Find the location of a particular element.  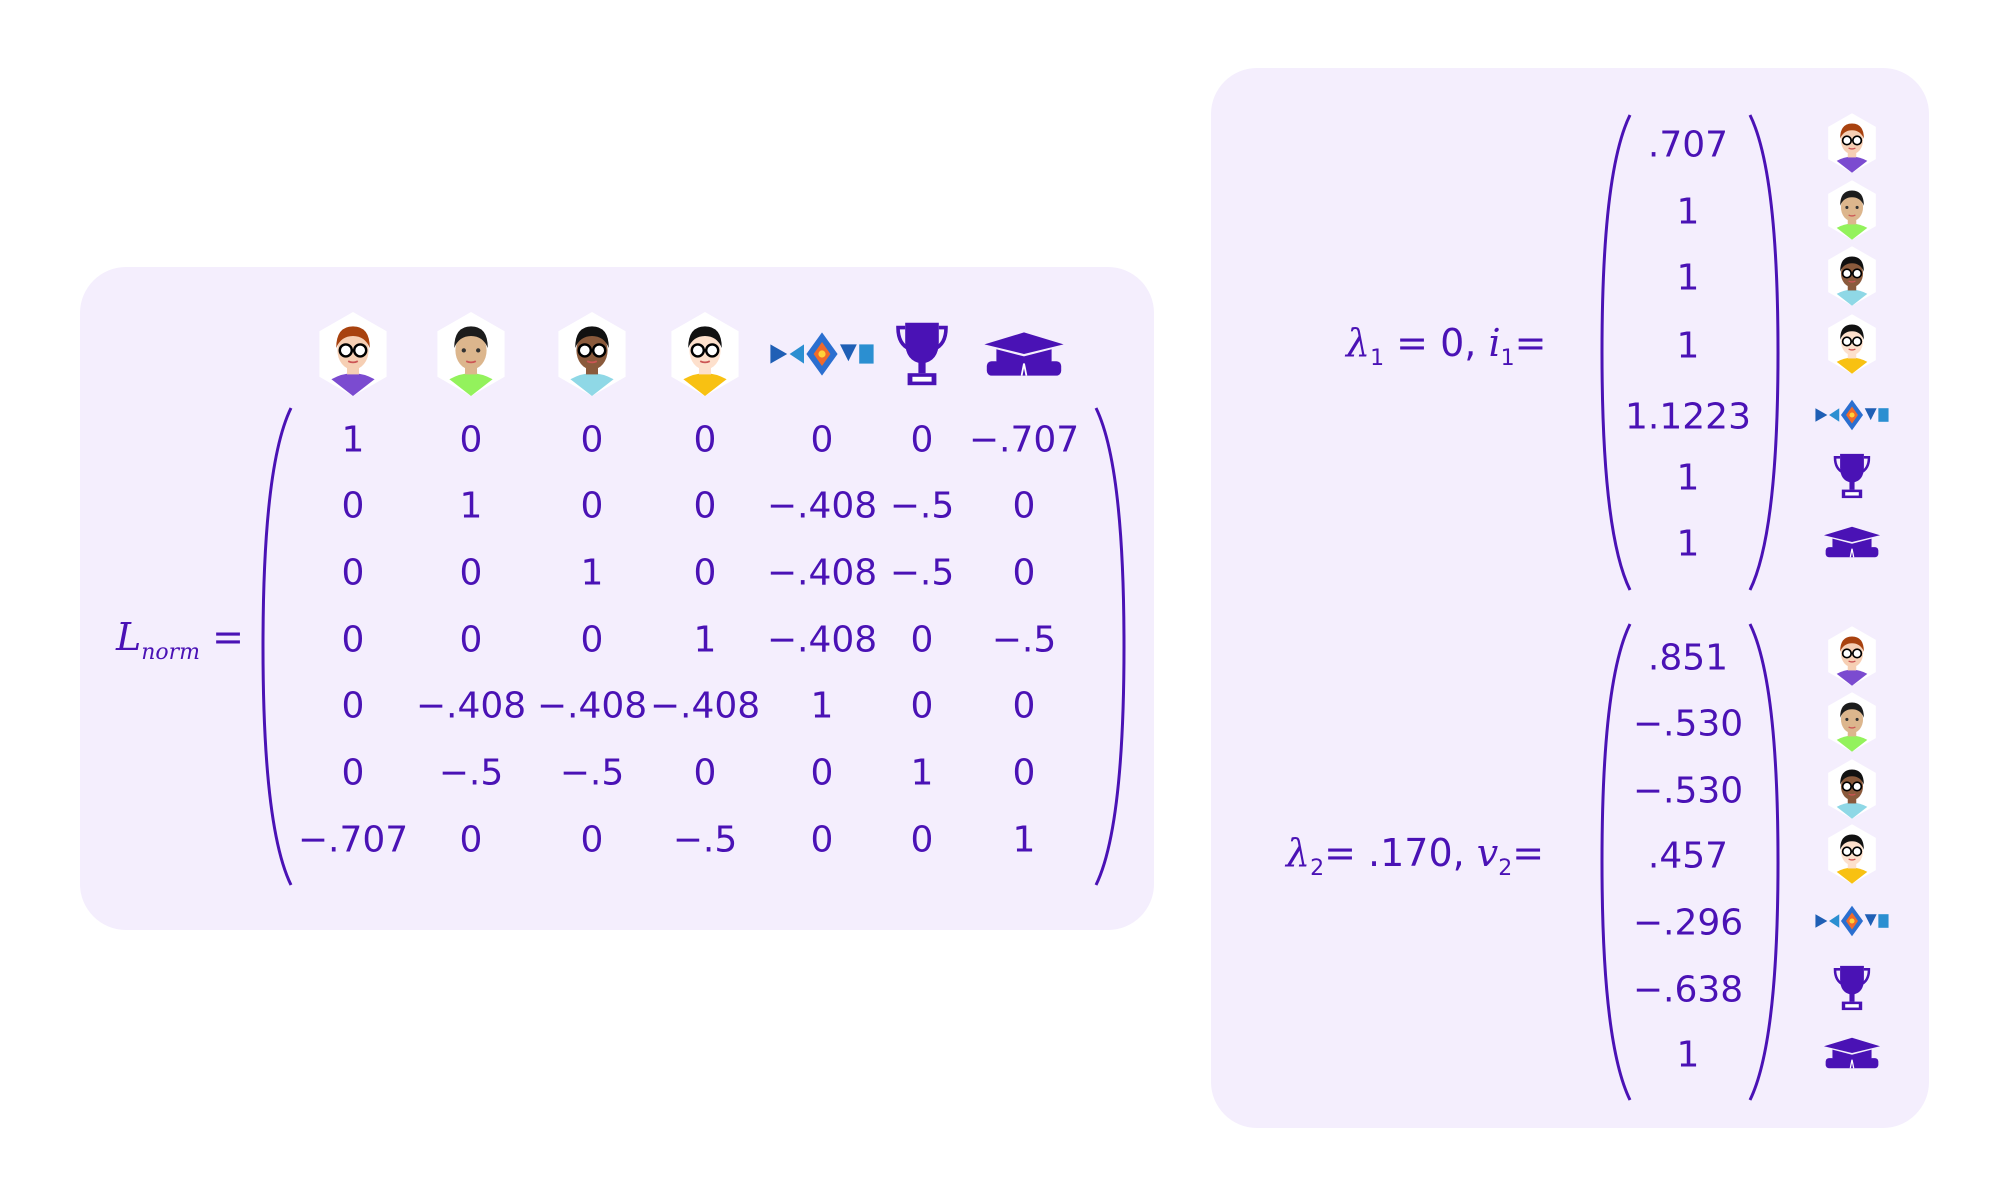

column-header-kdd-logo-icon is located at coordinates (822, 356).